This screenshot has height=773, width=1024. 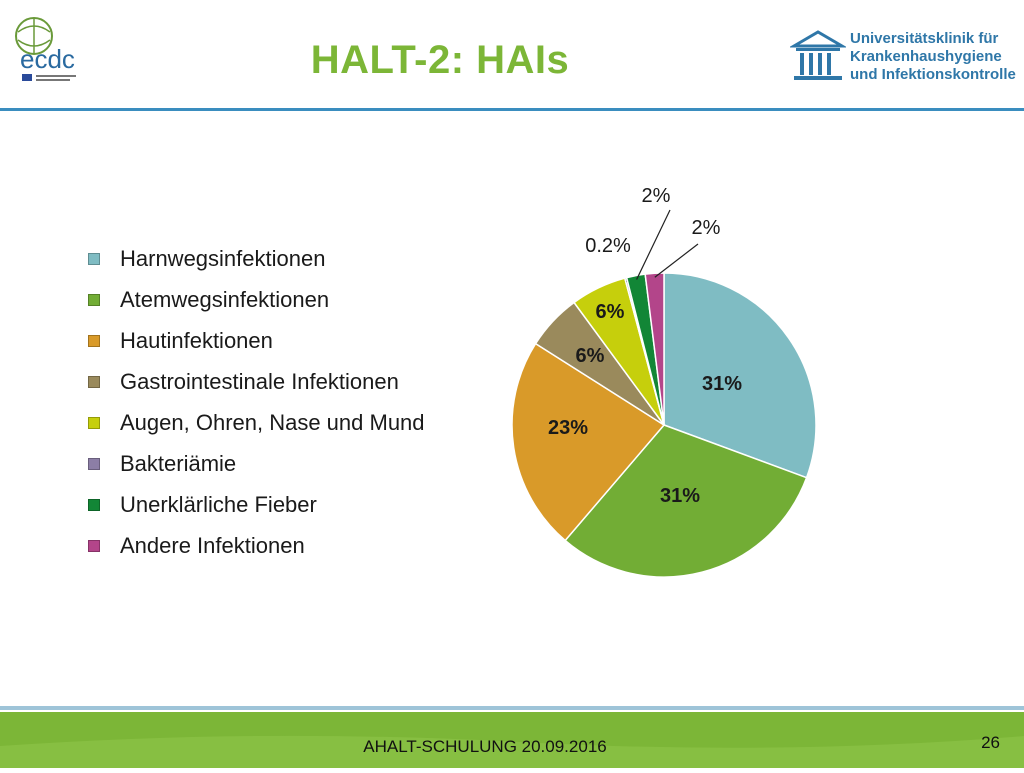 I want to click on legend-item: Unerklärliche Fieber, so click(x=256, y=504).